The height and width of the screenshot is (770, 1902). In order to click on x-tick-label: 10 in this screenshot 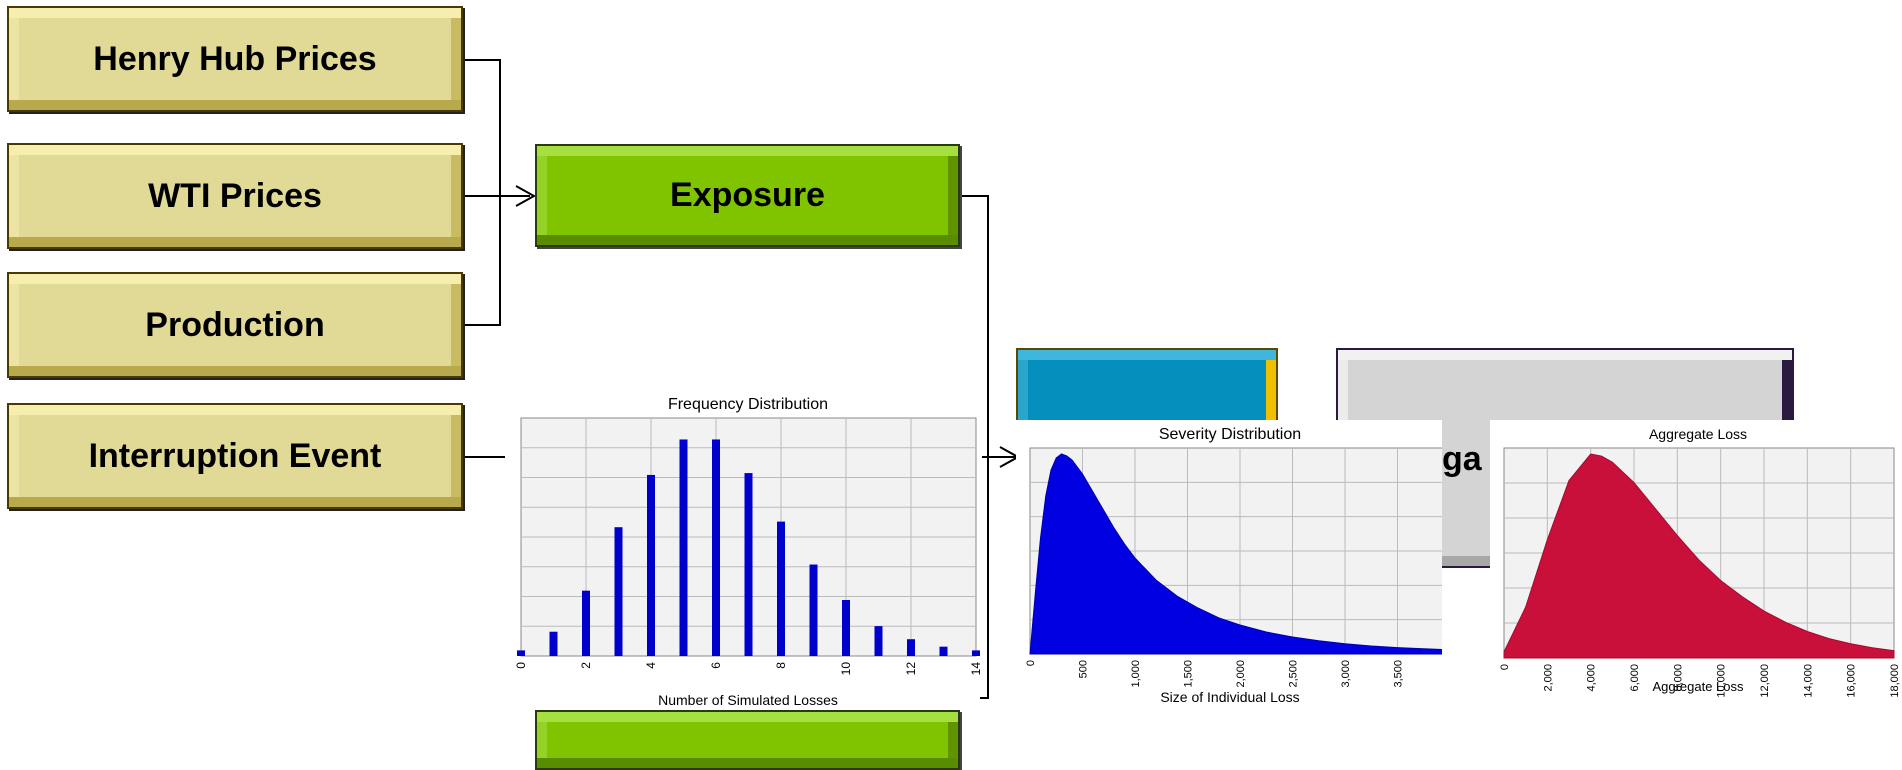, I will do `click(846, 669)`.